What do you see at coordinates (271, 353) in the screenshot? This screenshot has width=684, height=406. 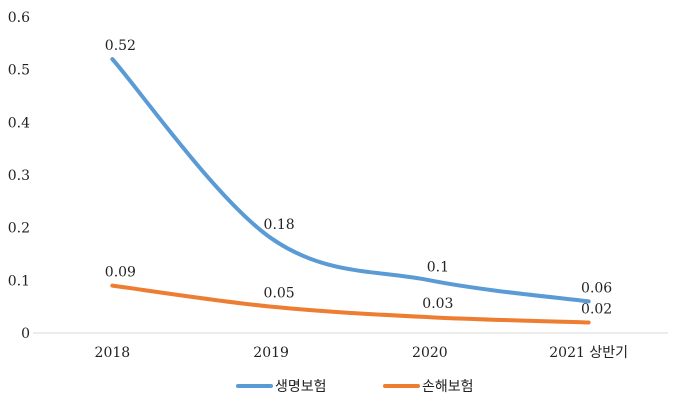 I see `x-tick-label: 2019` at bounding box center [271, 353].